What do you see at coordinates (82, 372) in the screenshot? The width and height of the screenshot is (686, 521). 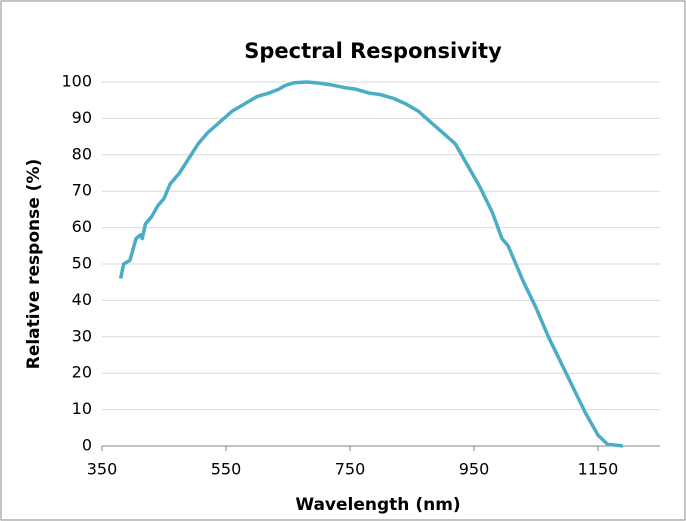 I see `y-tick-label: 20` at bounding box center [82, 372].